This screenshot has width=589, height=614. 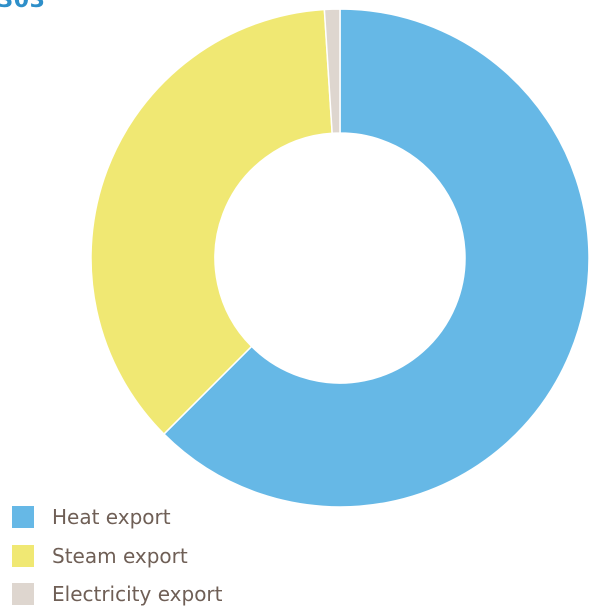 What do you see at coordinates (23, 6) in the screenshot?
I see `page-title-fragment: 303` at bounding box center [23, 6].